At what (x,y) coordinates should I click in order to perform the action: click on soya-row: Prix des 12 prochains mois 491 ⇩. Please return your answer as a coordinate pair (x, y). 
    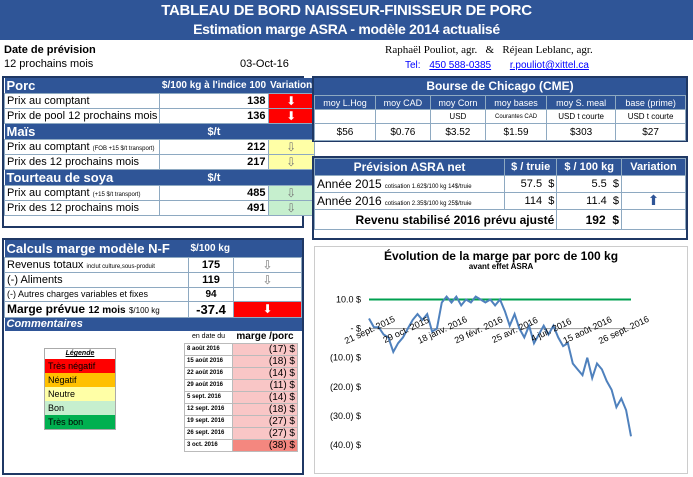
    Looking at the image, I should click on (159, 208).